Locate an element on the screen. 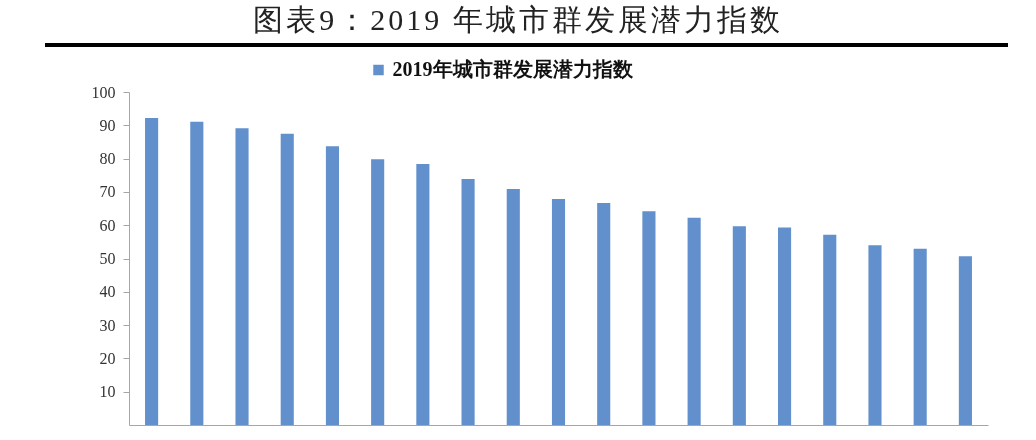  y-tick-label: 40 is located at coordinates (107, 292).